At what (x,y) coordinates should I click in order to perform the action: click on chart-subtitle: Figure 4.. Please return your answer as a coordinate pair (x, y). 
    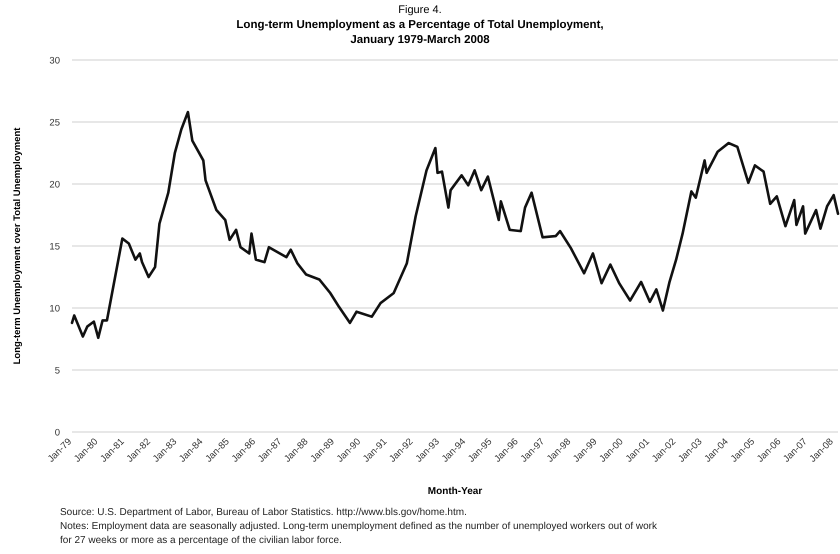
    Looking at the image, I should click on (420, 10).